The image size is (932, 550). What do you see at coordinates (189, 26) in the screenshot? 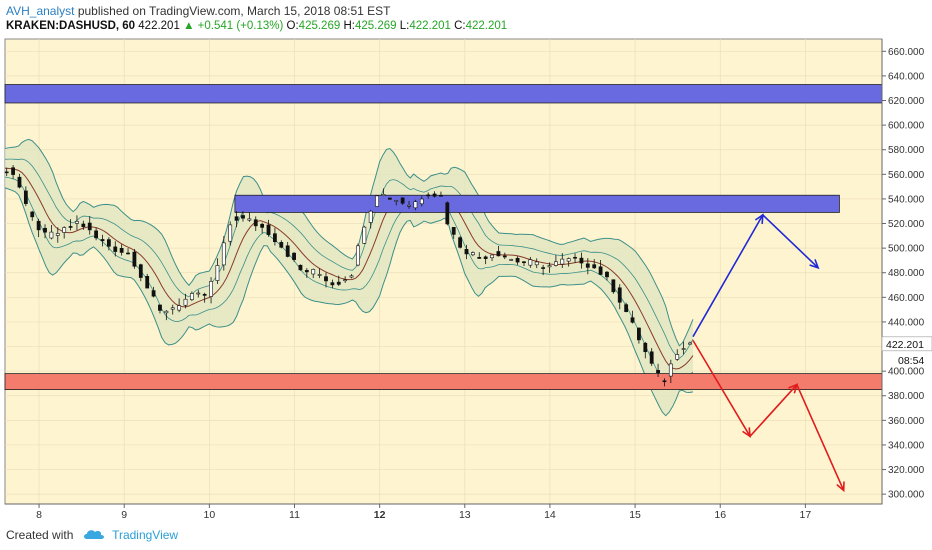
I see `up-triangle-icon: ▲` at bounding box center [189, 26].